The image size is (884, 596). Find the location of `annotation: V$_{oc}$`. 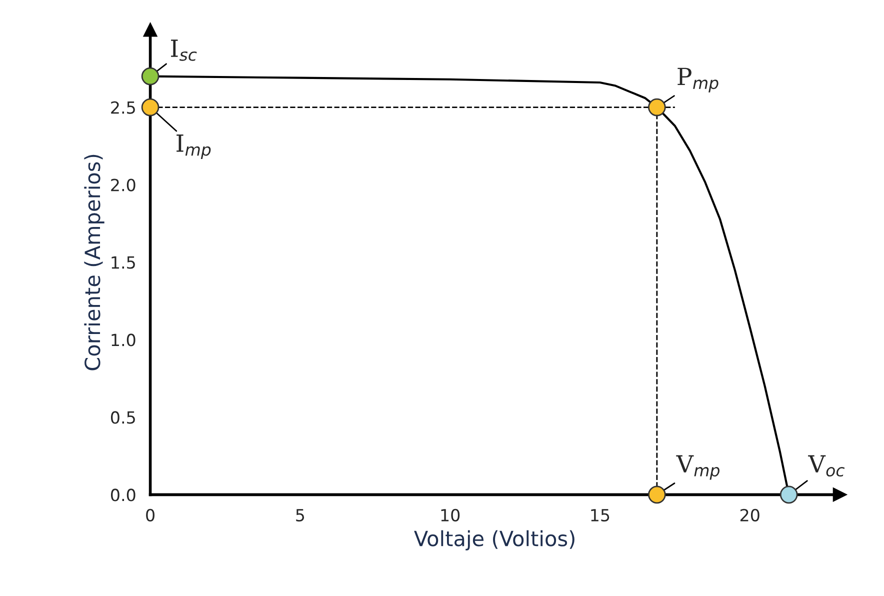

annotation: V$_{oc}$ is located at coordinates (826, 466).